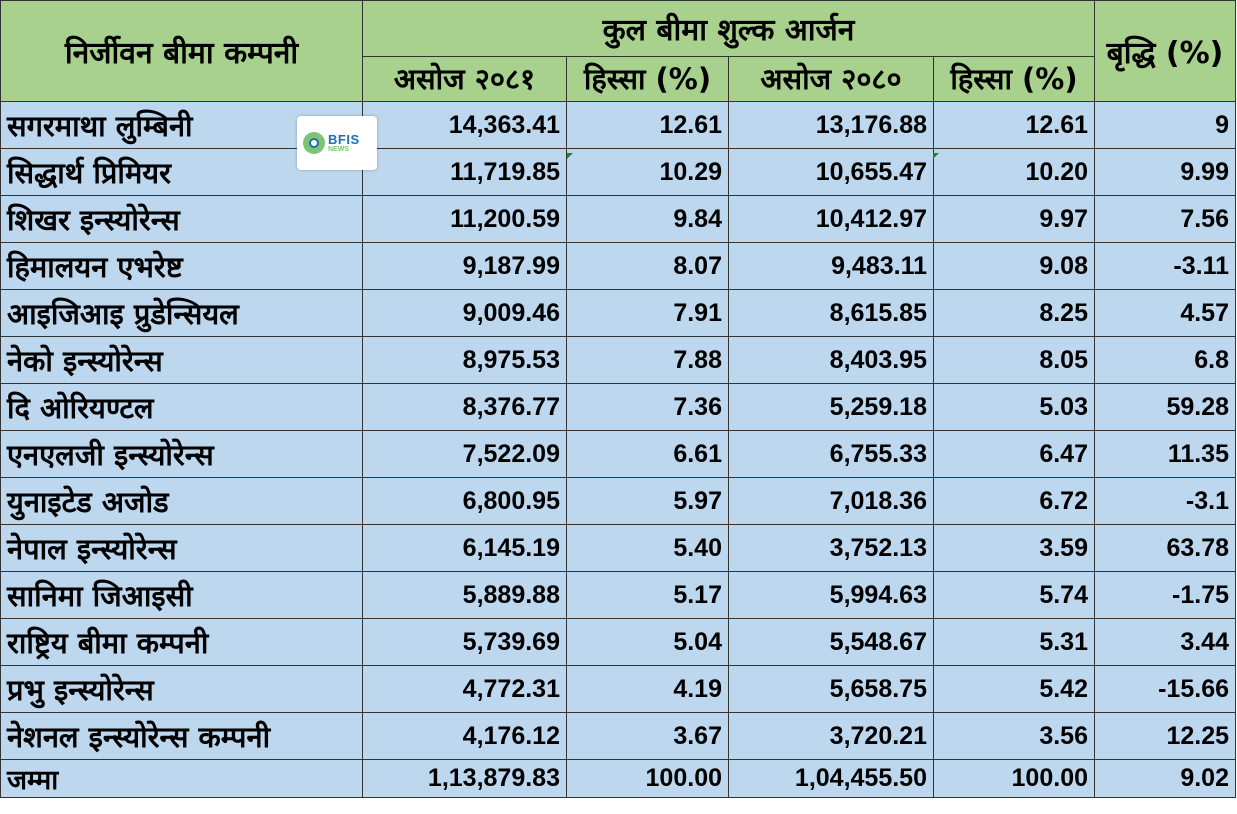 Image resolution: width=1237 pixels, height=814 pixels. I want to click on premium-2080-cell: 13,176.88, so click(831, 125).